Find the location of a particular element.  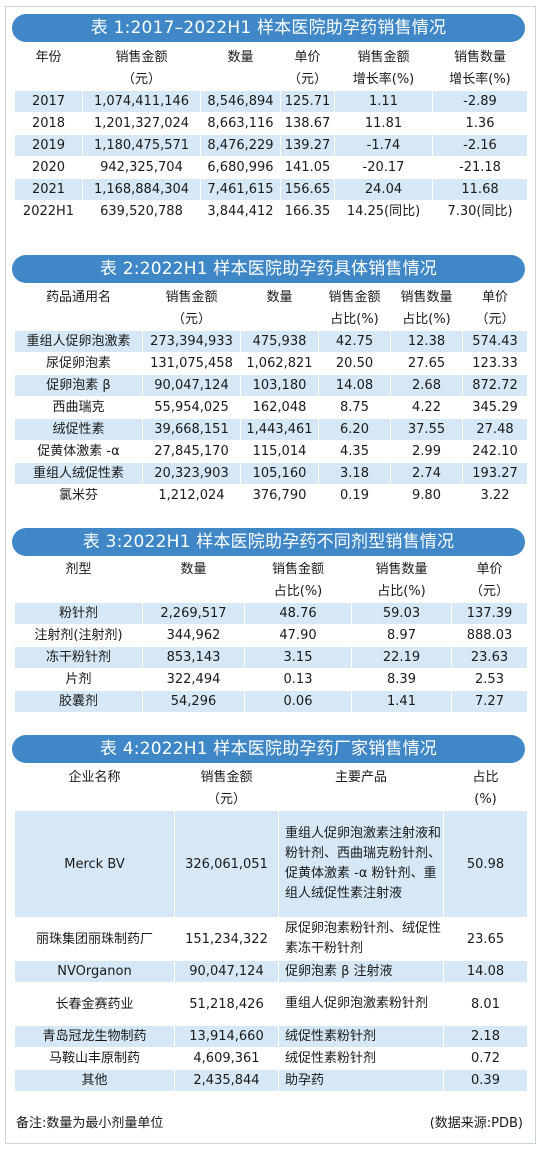

table2-cell: 105,160 is located at coordinates (279, 473).